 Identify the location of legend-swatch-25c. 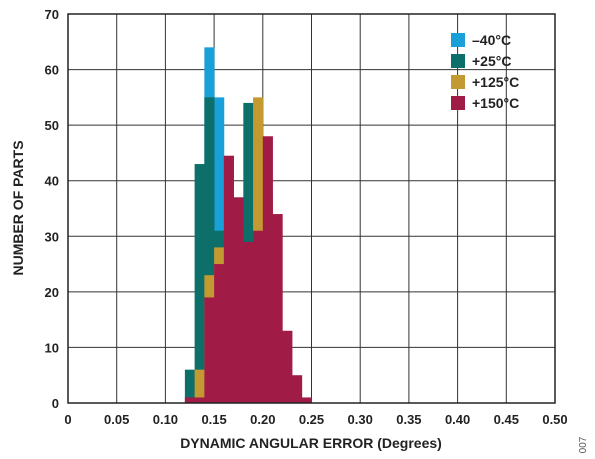
(458, 61).